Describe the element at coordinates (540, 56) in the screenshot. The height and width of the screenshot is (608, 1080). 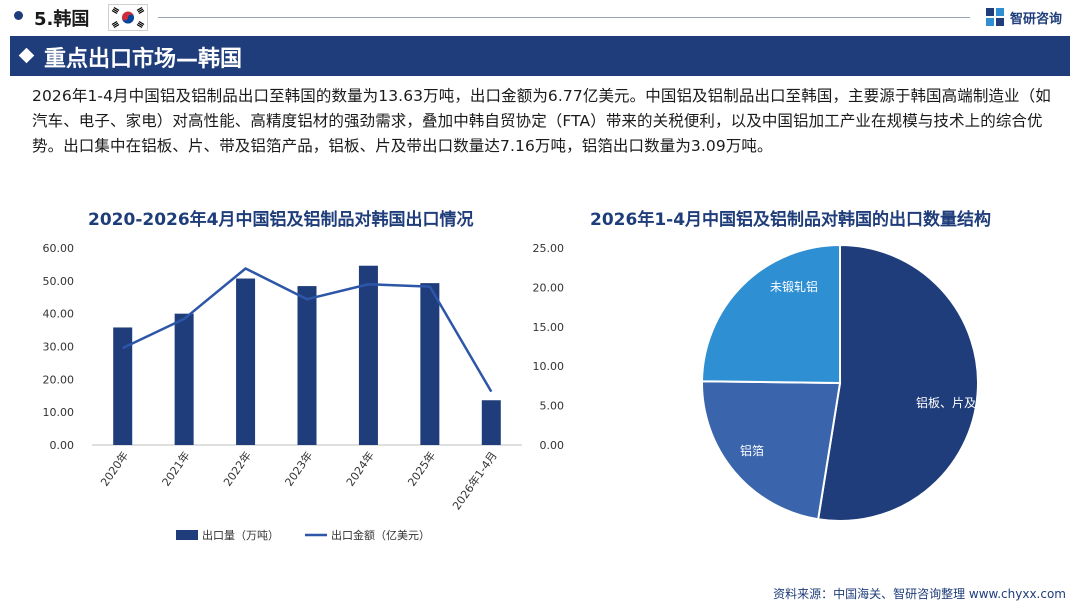
I see `title-banner: 重点出口市场—韩国` at that location.